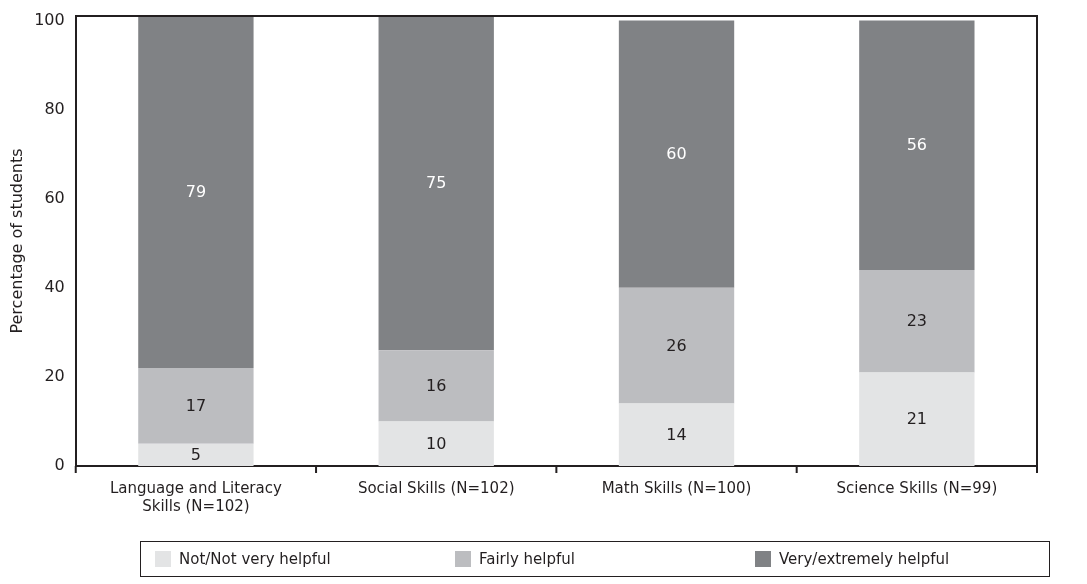 The width and height of the screenshot is (1087, 584). What do you see at coordinates (16, 241) in the screenshot?
I see `y-axis-title: Percentage of students` at bounding box center [16, 241].